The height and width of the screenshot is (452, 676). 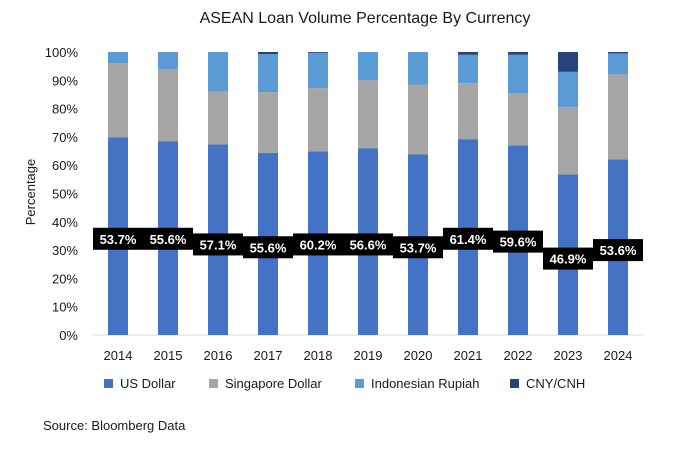 I want to click on annotation-text: 59.6%, so click(x=518, y=242).